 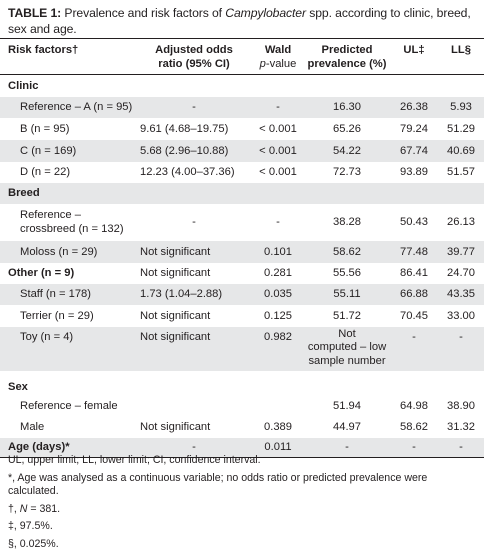 What do you see at coordinates (48, 150) in the screenshot?
I see `row-label: C (n = 169)` at bounding box center [48, 150].